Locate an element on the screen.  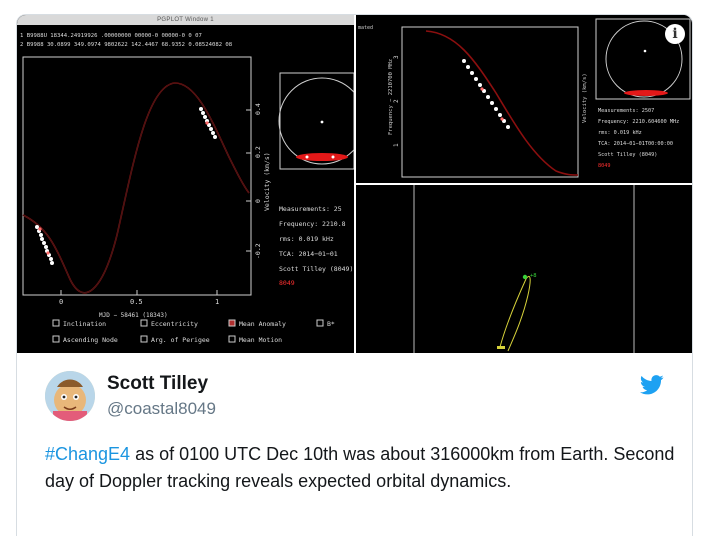
y-axis-label: Frequency − 2210700 MHz is located at coordinates (391, 97).